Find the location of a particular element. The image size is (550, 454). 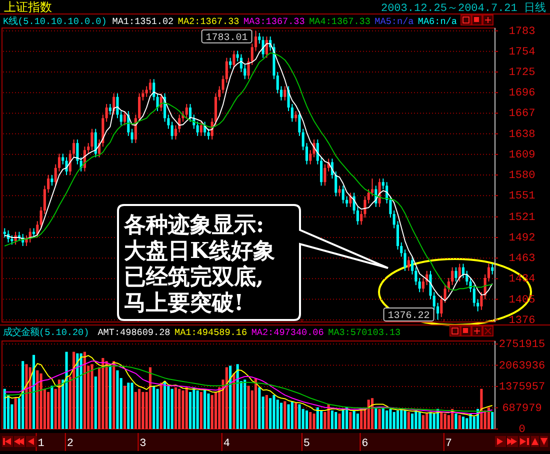

text: MA1:1351.02 is located at coordinates (143, 21).